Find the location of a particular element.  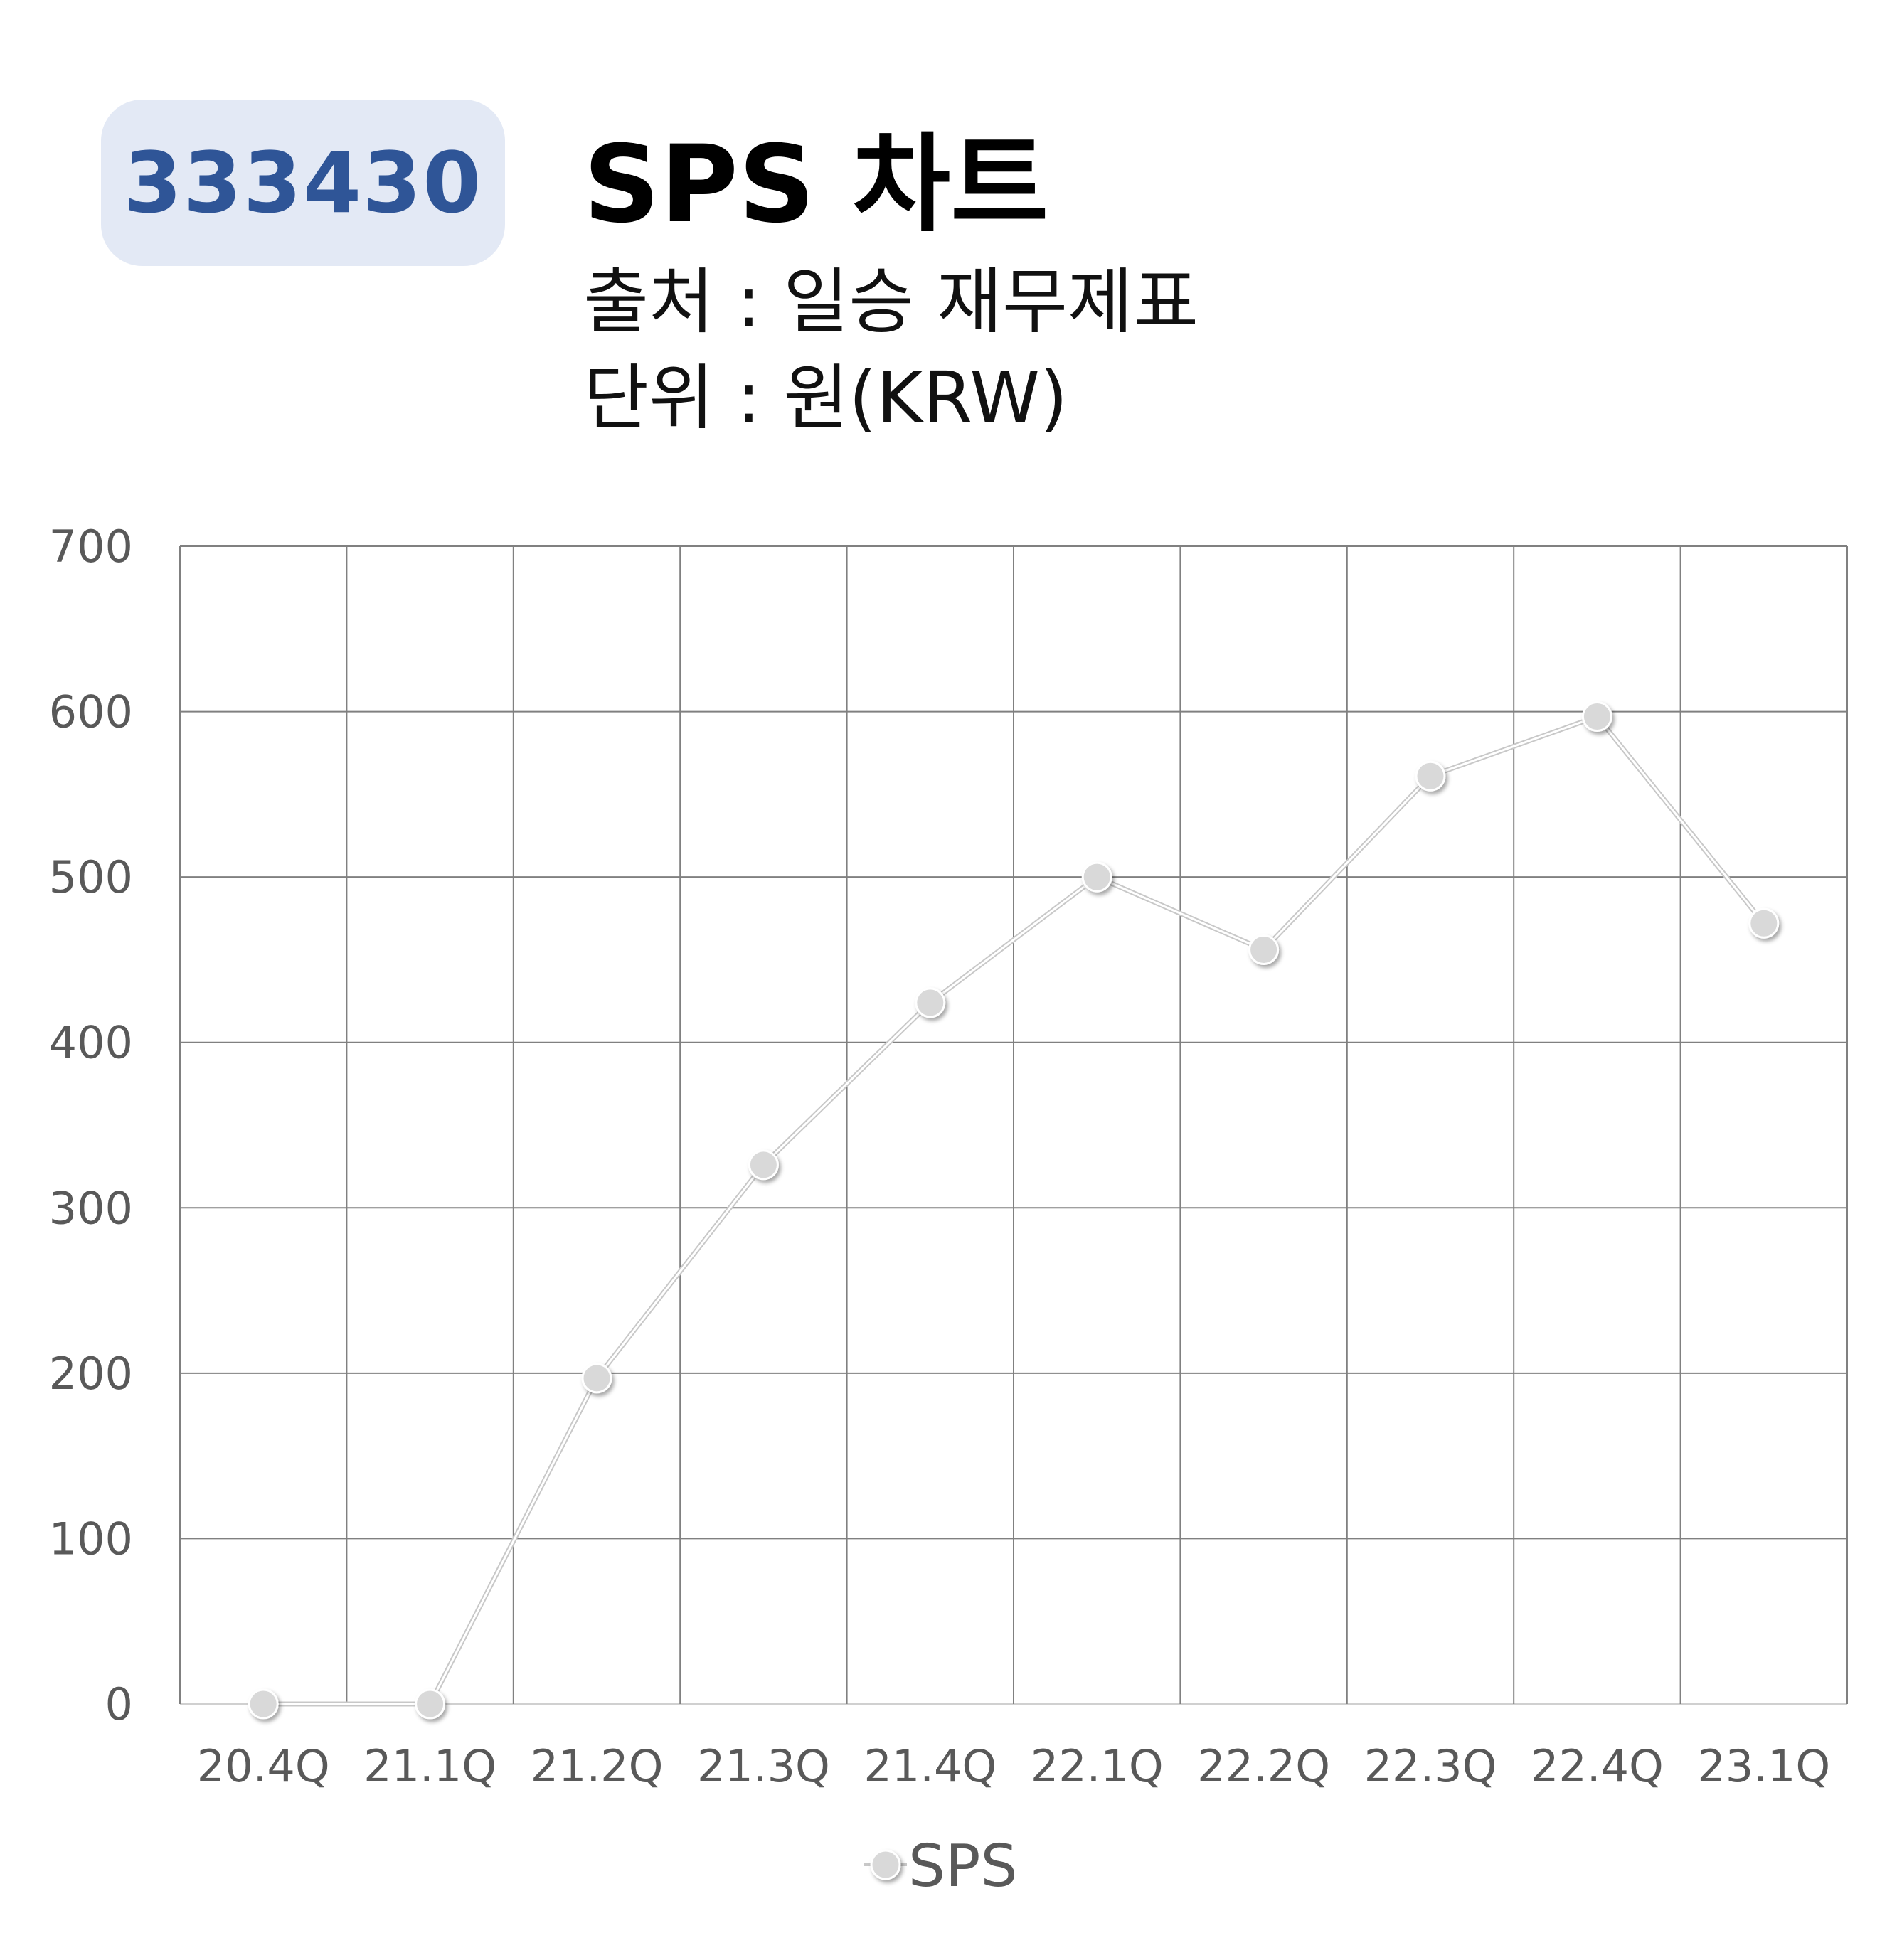

y-tick-label: 700 is located at coordinates (91, 546).